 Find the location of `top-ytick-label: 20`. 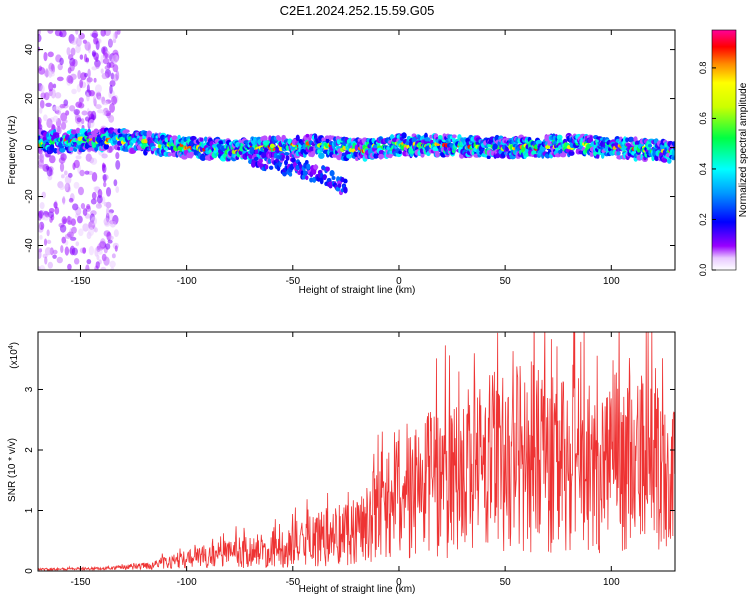

top-ytick-label: 20 is located at coordinates (29, 99).